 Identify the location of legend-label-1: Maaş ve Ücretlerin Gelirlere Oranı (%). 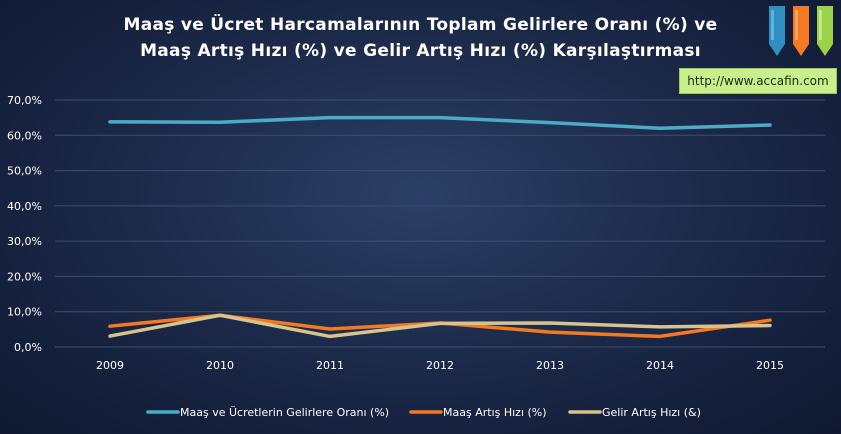
(284, 412).